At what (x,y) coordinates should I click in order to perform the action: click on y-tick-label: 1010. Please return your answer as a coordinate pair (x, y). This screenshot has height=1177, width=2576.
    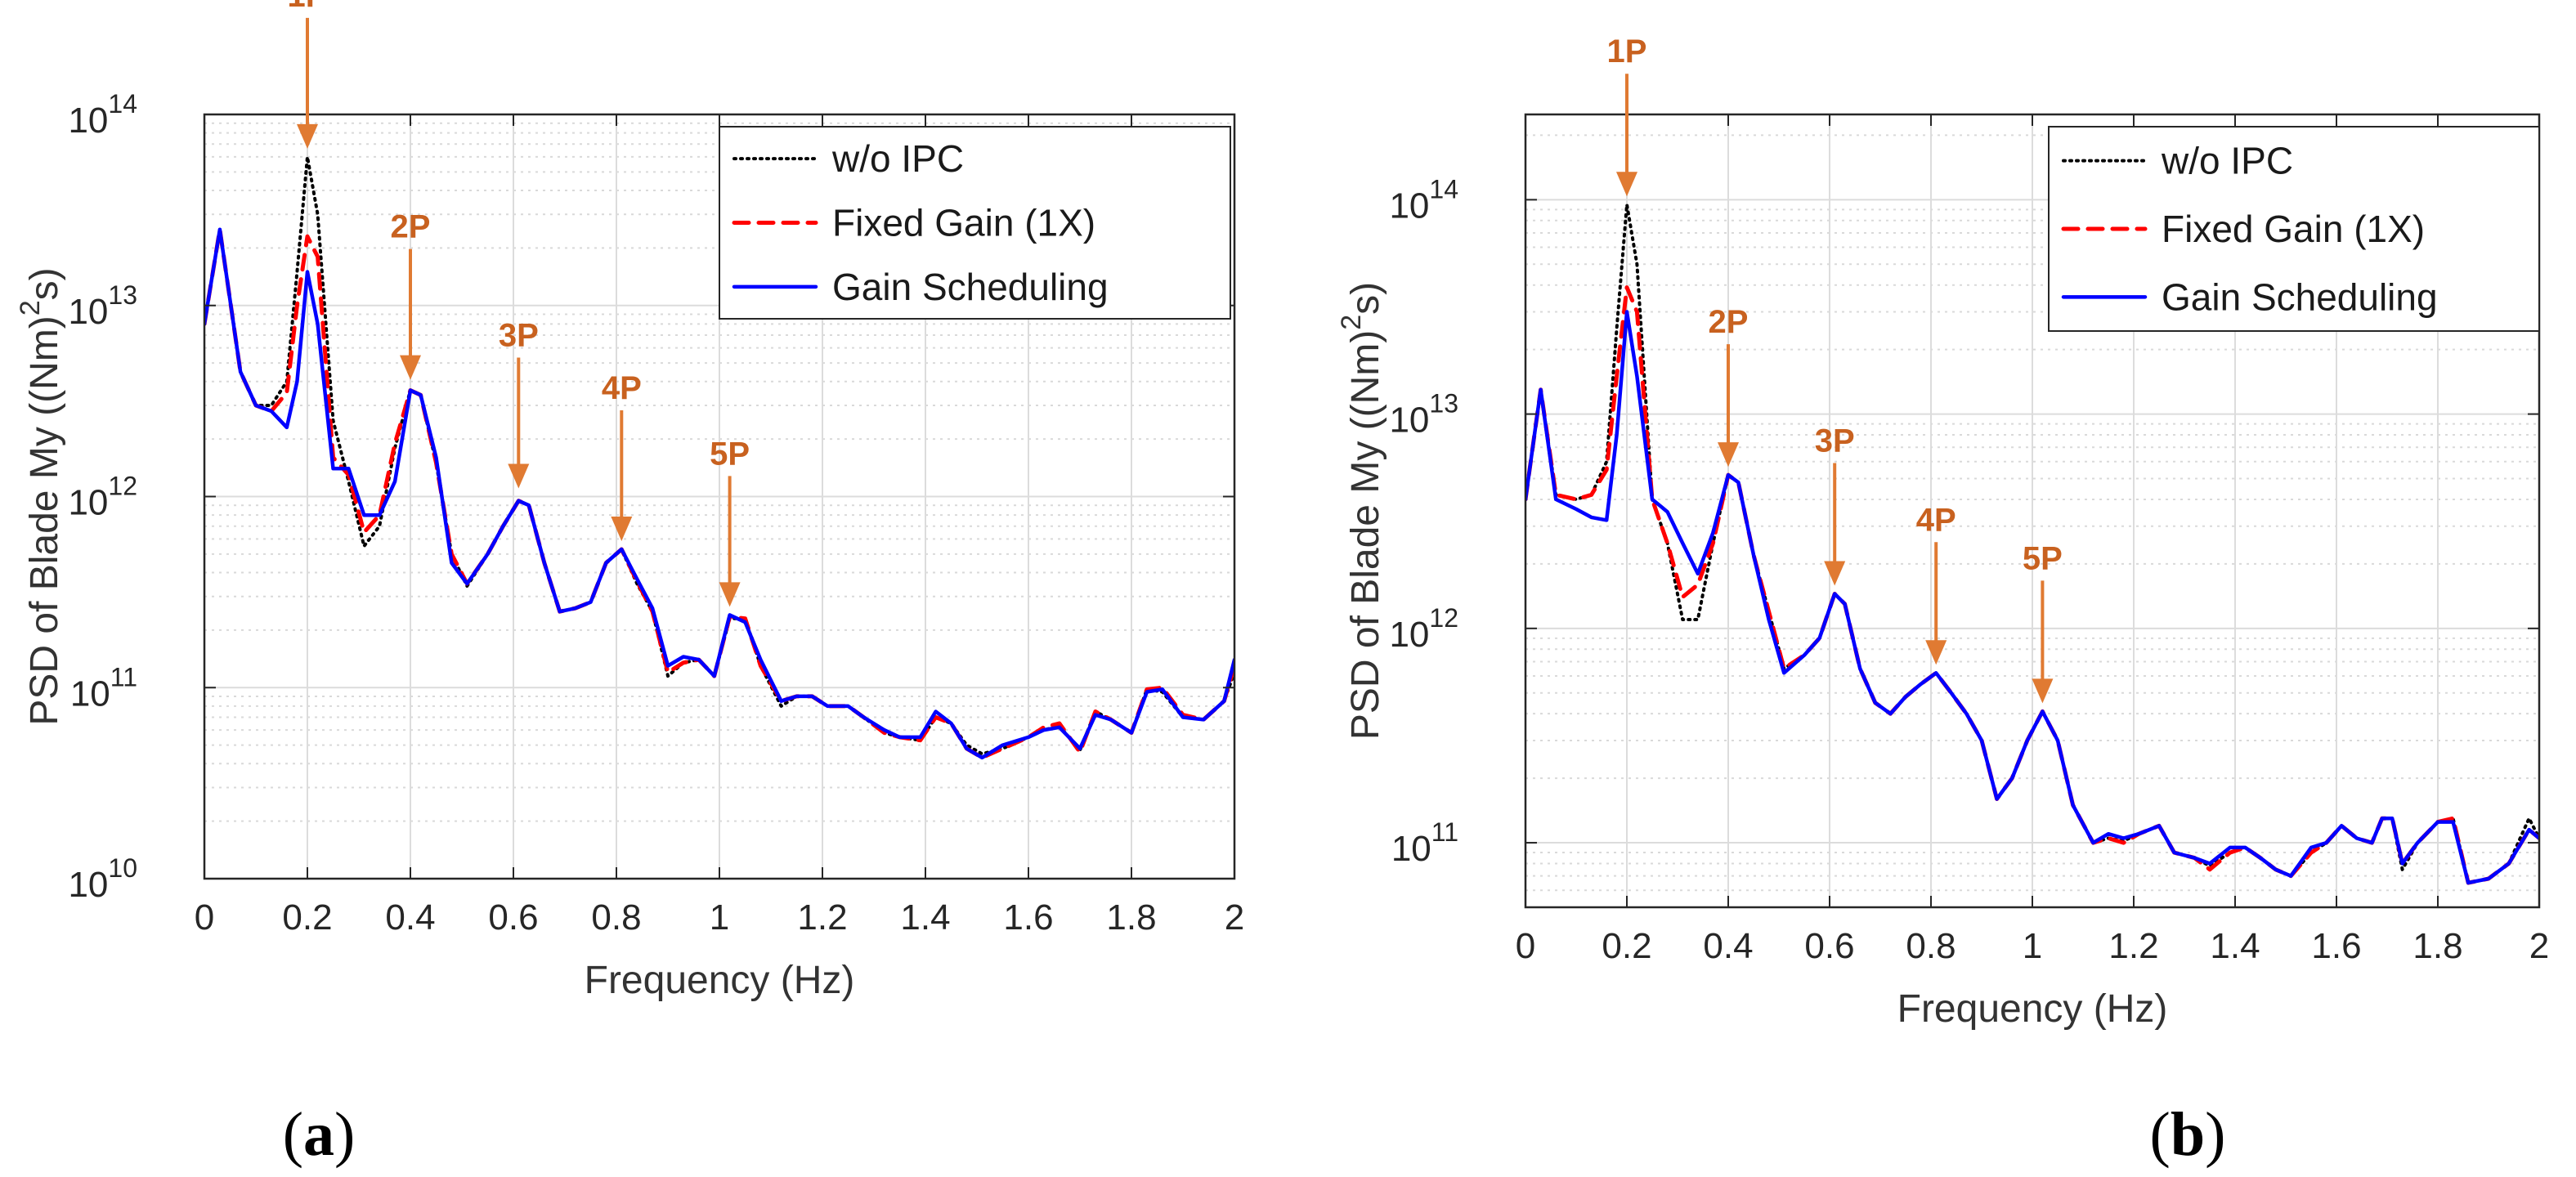
    Looking at the image, I should click on (102, 879).